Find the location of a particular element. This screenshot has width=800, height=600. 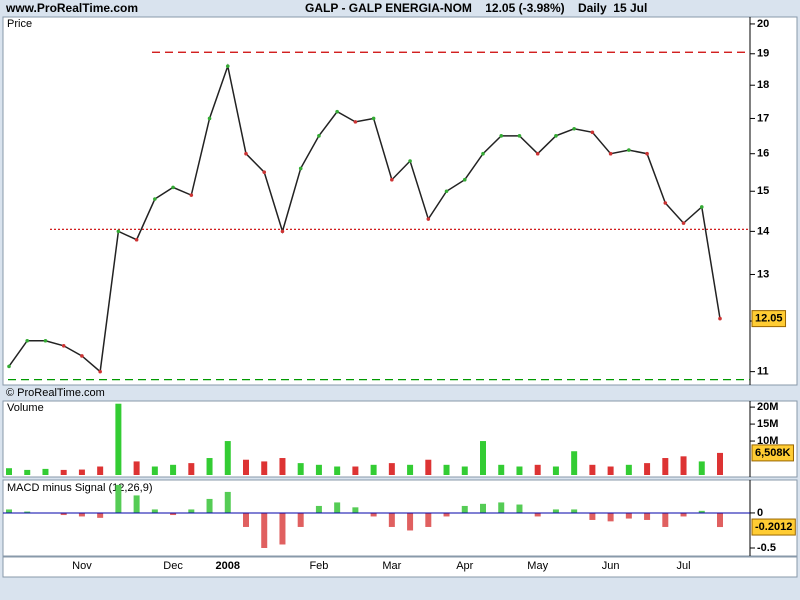

copyright: © ProRealTime.com is located at coordinates (55, 393).